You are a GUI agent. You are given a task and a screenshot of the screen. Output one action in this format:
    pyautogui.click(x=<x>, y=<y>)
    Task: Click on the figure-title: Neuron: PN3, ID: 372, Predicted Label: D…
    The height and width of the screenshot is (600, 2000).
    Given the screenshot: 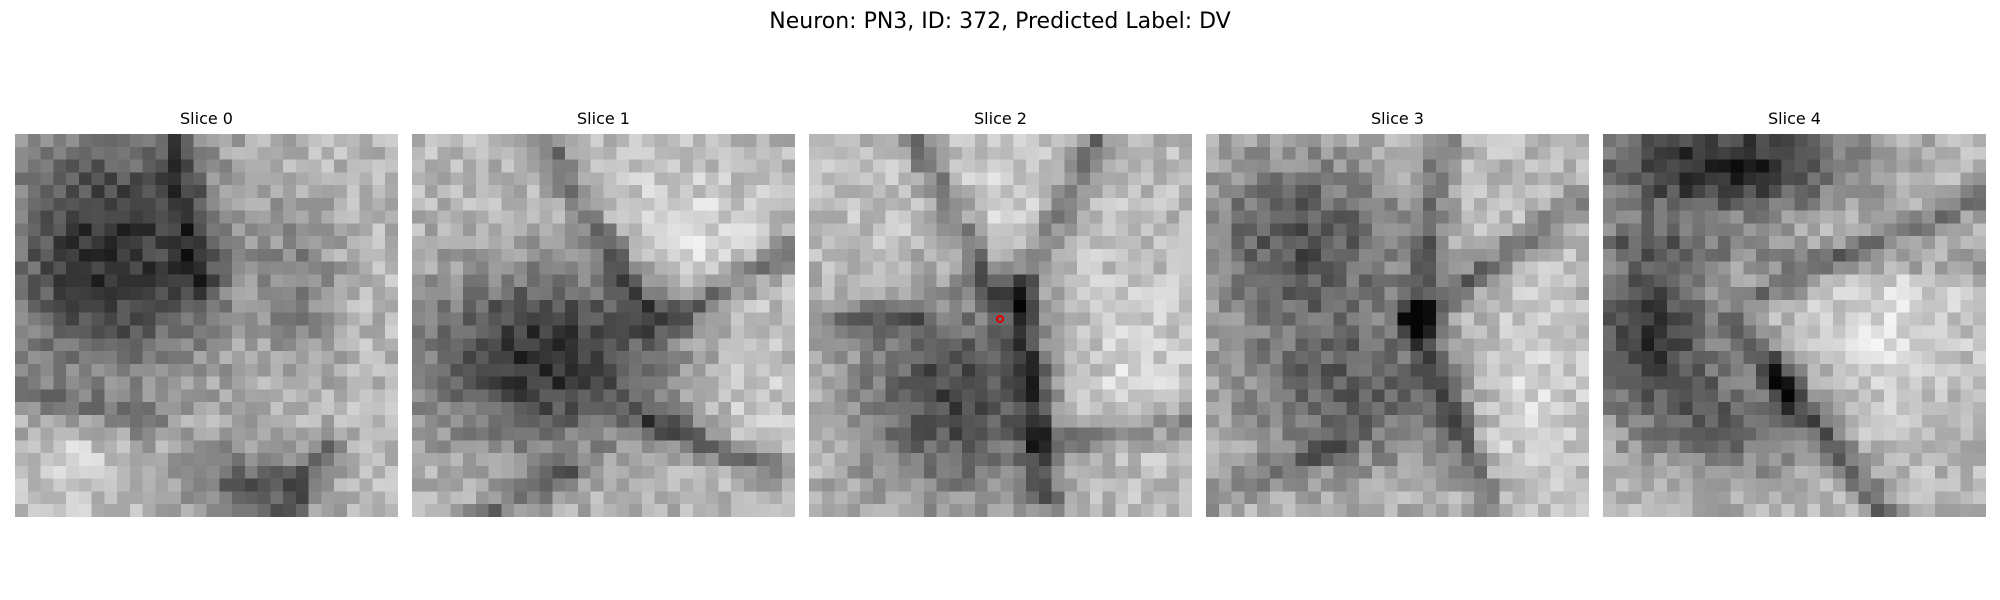 What is the action you would take?
    pyautogui.click(x=1000, y=21)
    